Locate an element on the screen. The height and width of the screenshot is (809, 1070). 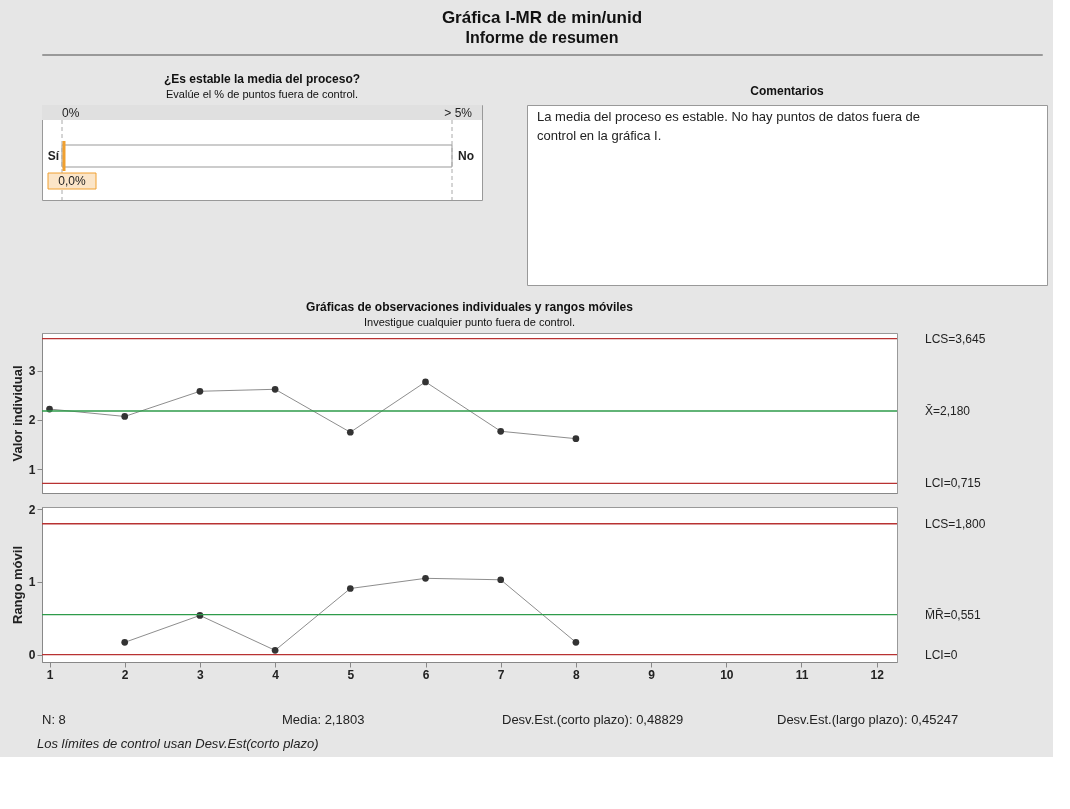
x-tick-label: 4 is located at coordinates (276, 674).